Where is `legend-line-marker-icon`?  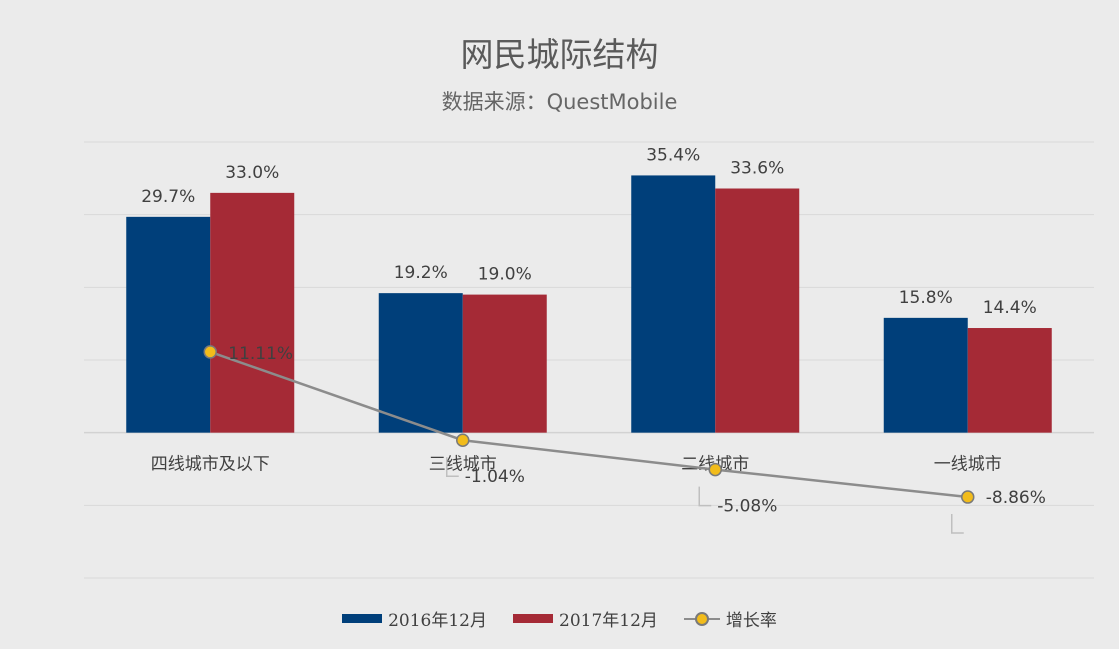 legend-line-marker-icon is located at coordinates (701, 618).